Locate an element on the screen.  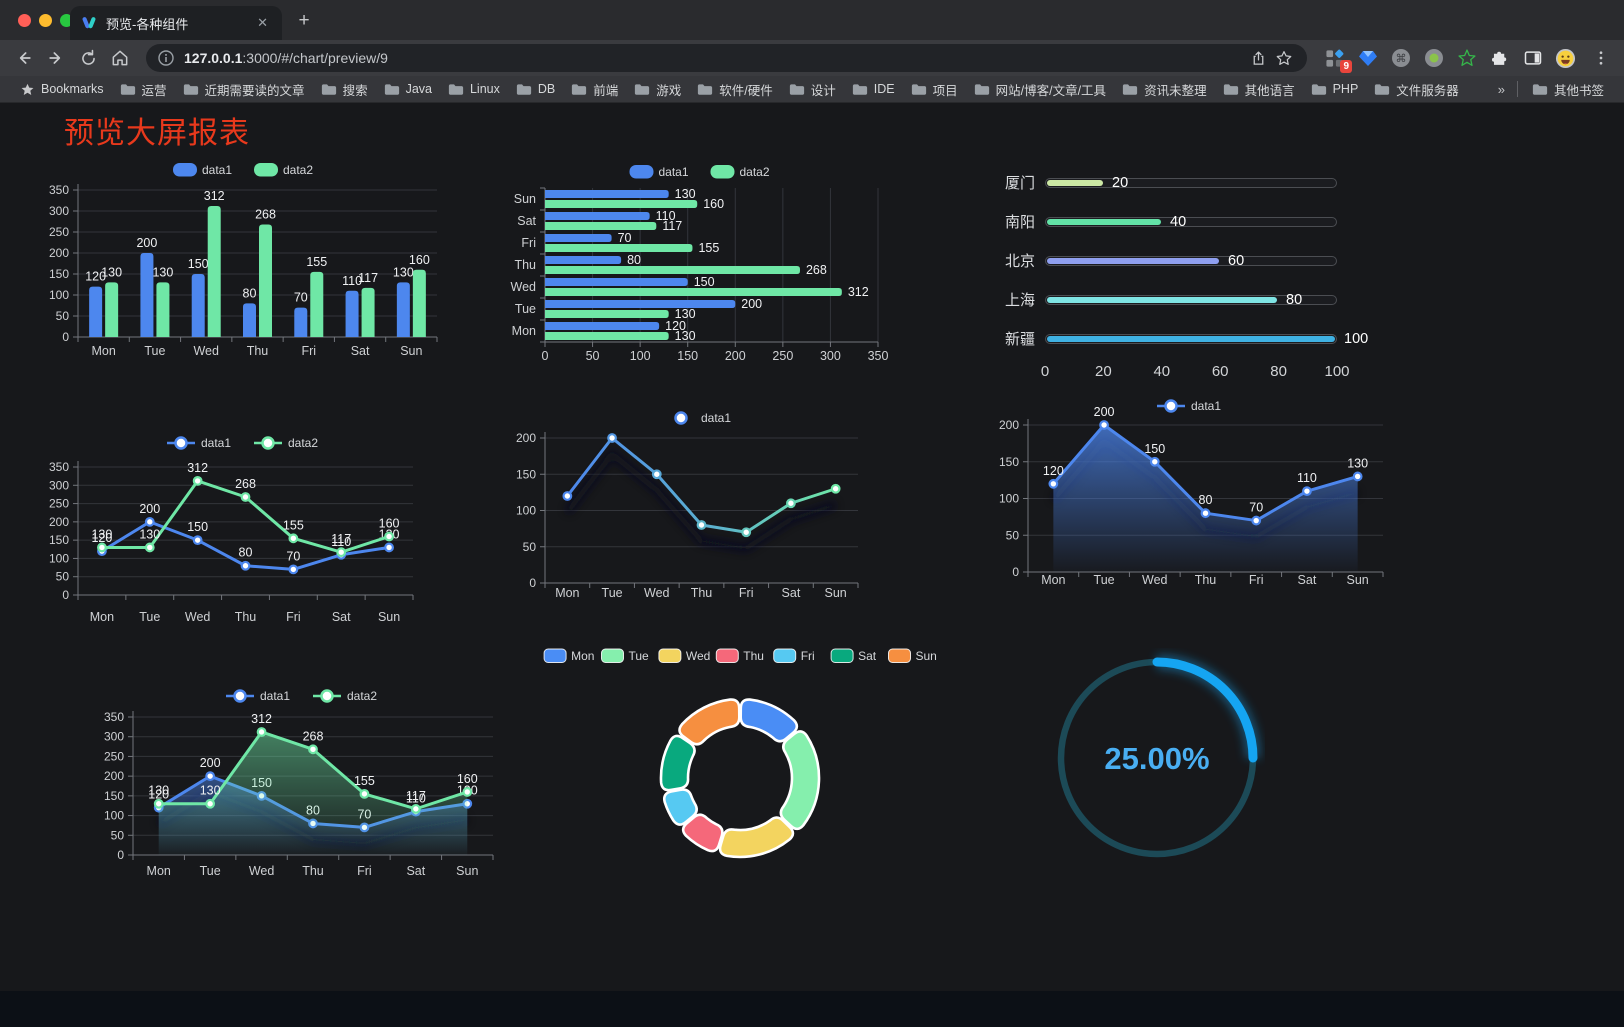
tab-close-button: ✕ is located at coordinates (262, 22).